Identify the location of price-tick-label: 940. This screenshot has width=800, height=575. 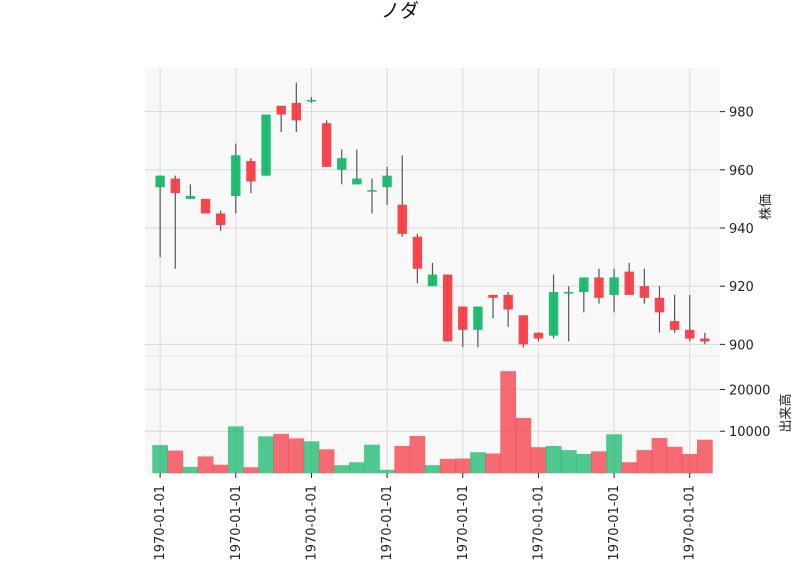
(741, 229).